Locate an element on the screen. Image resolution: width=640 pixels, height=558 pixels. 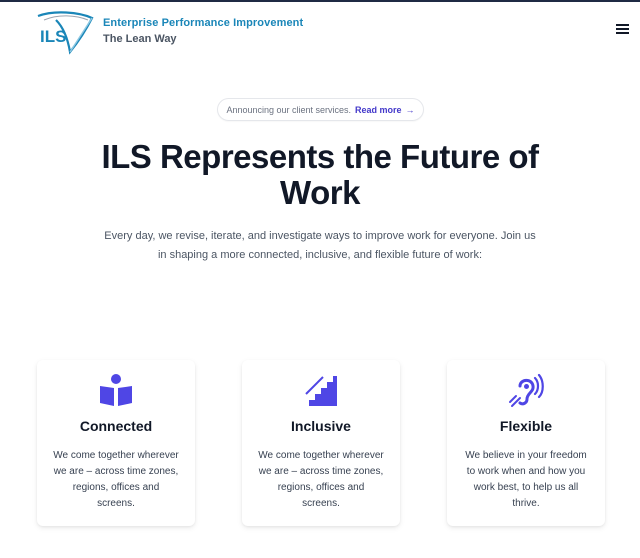
top-border is located at coordinates (320, 1).